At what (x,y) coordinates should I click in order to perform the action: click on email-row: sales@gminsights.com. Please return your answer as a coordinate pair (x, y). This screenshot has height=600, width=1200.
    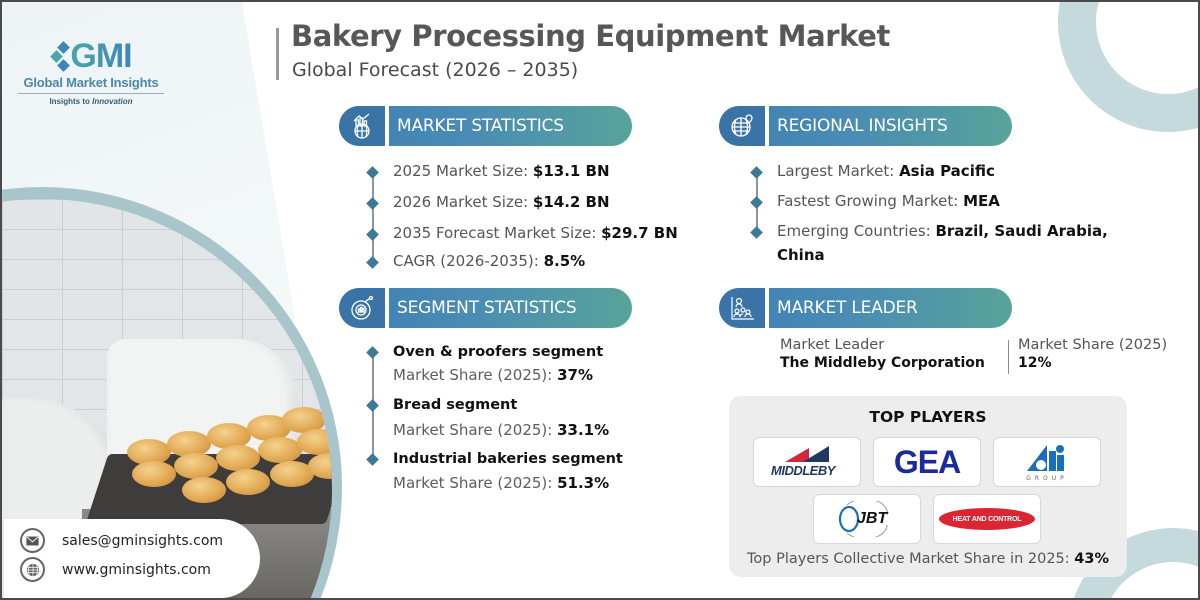
    Looking at the image, I should click on (121, 540).